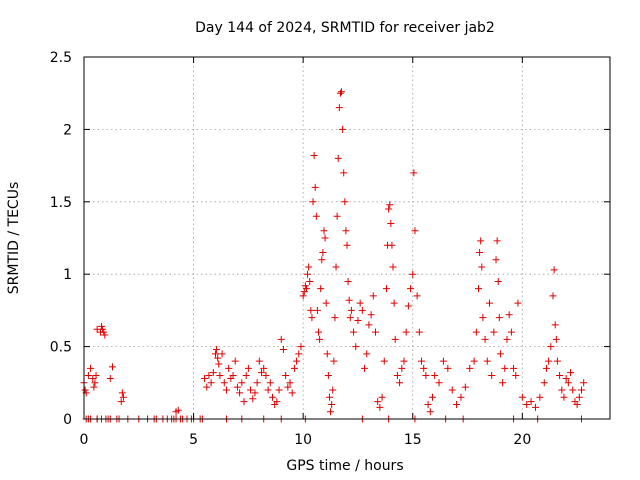 This screenshot has height=480, width=640. I want to click on x-tick-label: 10, so click(303, 440).